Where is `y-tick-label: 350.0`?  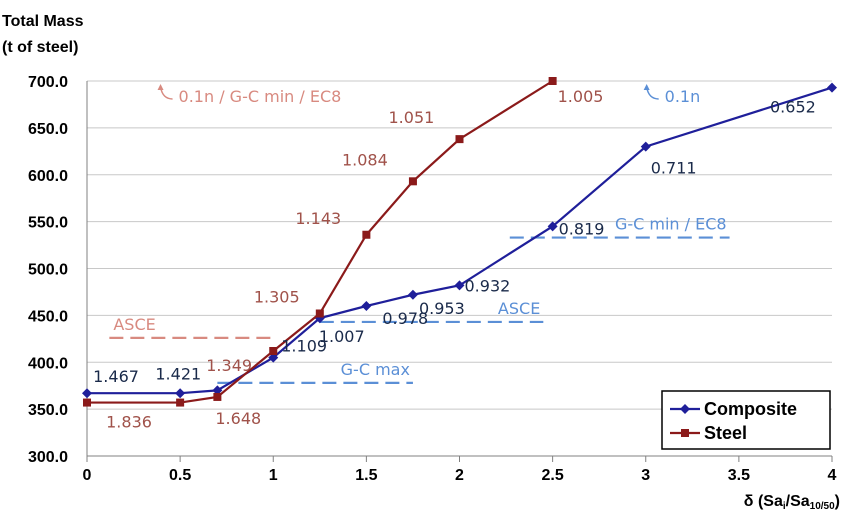 y-tick-label: 350.0 is located at coordinates (48, 410).